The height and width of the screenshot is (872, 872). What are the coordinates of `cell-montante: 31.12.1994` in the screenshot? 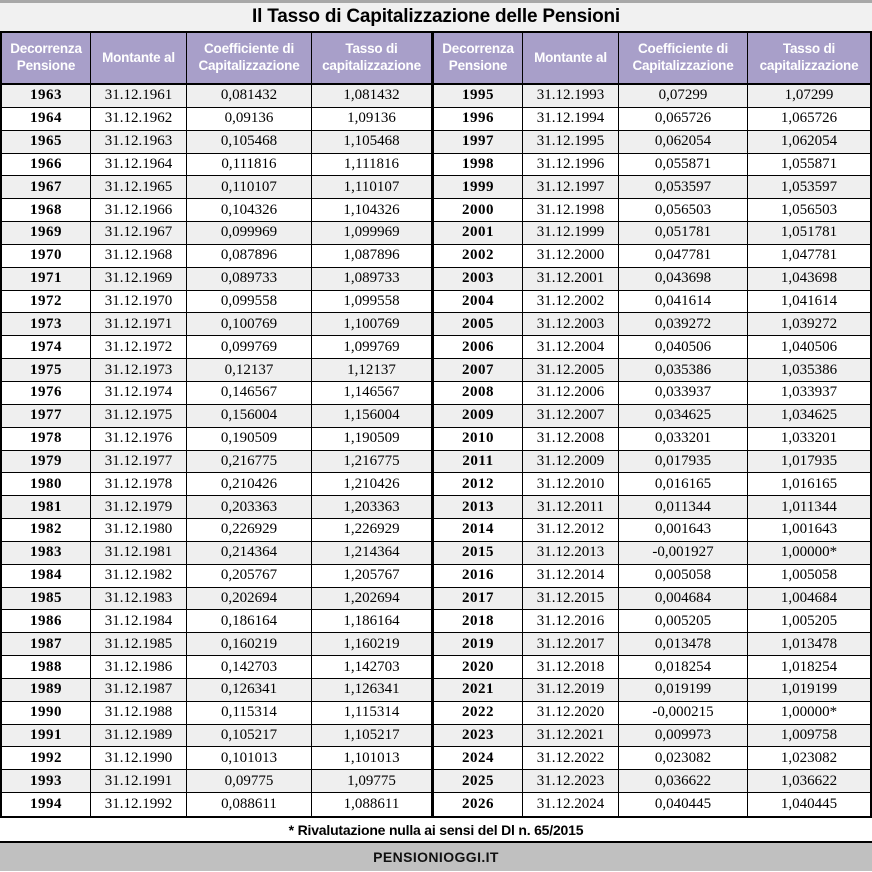 It's located at (571, 119).